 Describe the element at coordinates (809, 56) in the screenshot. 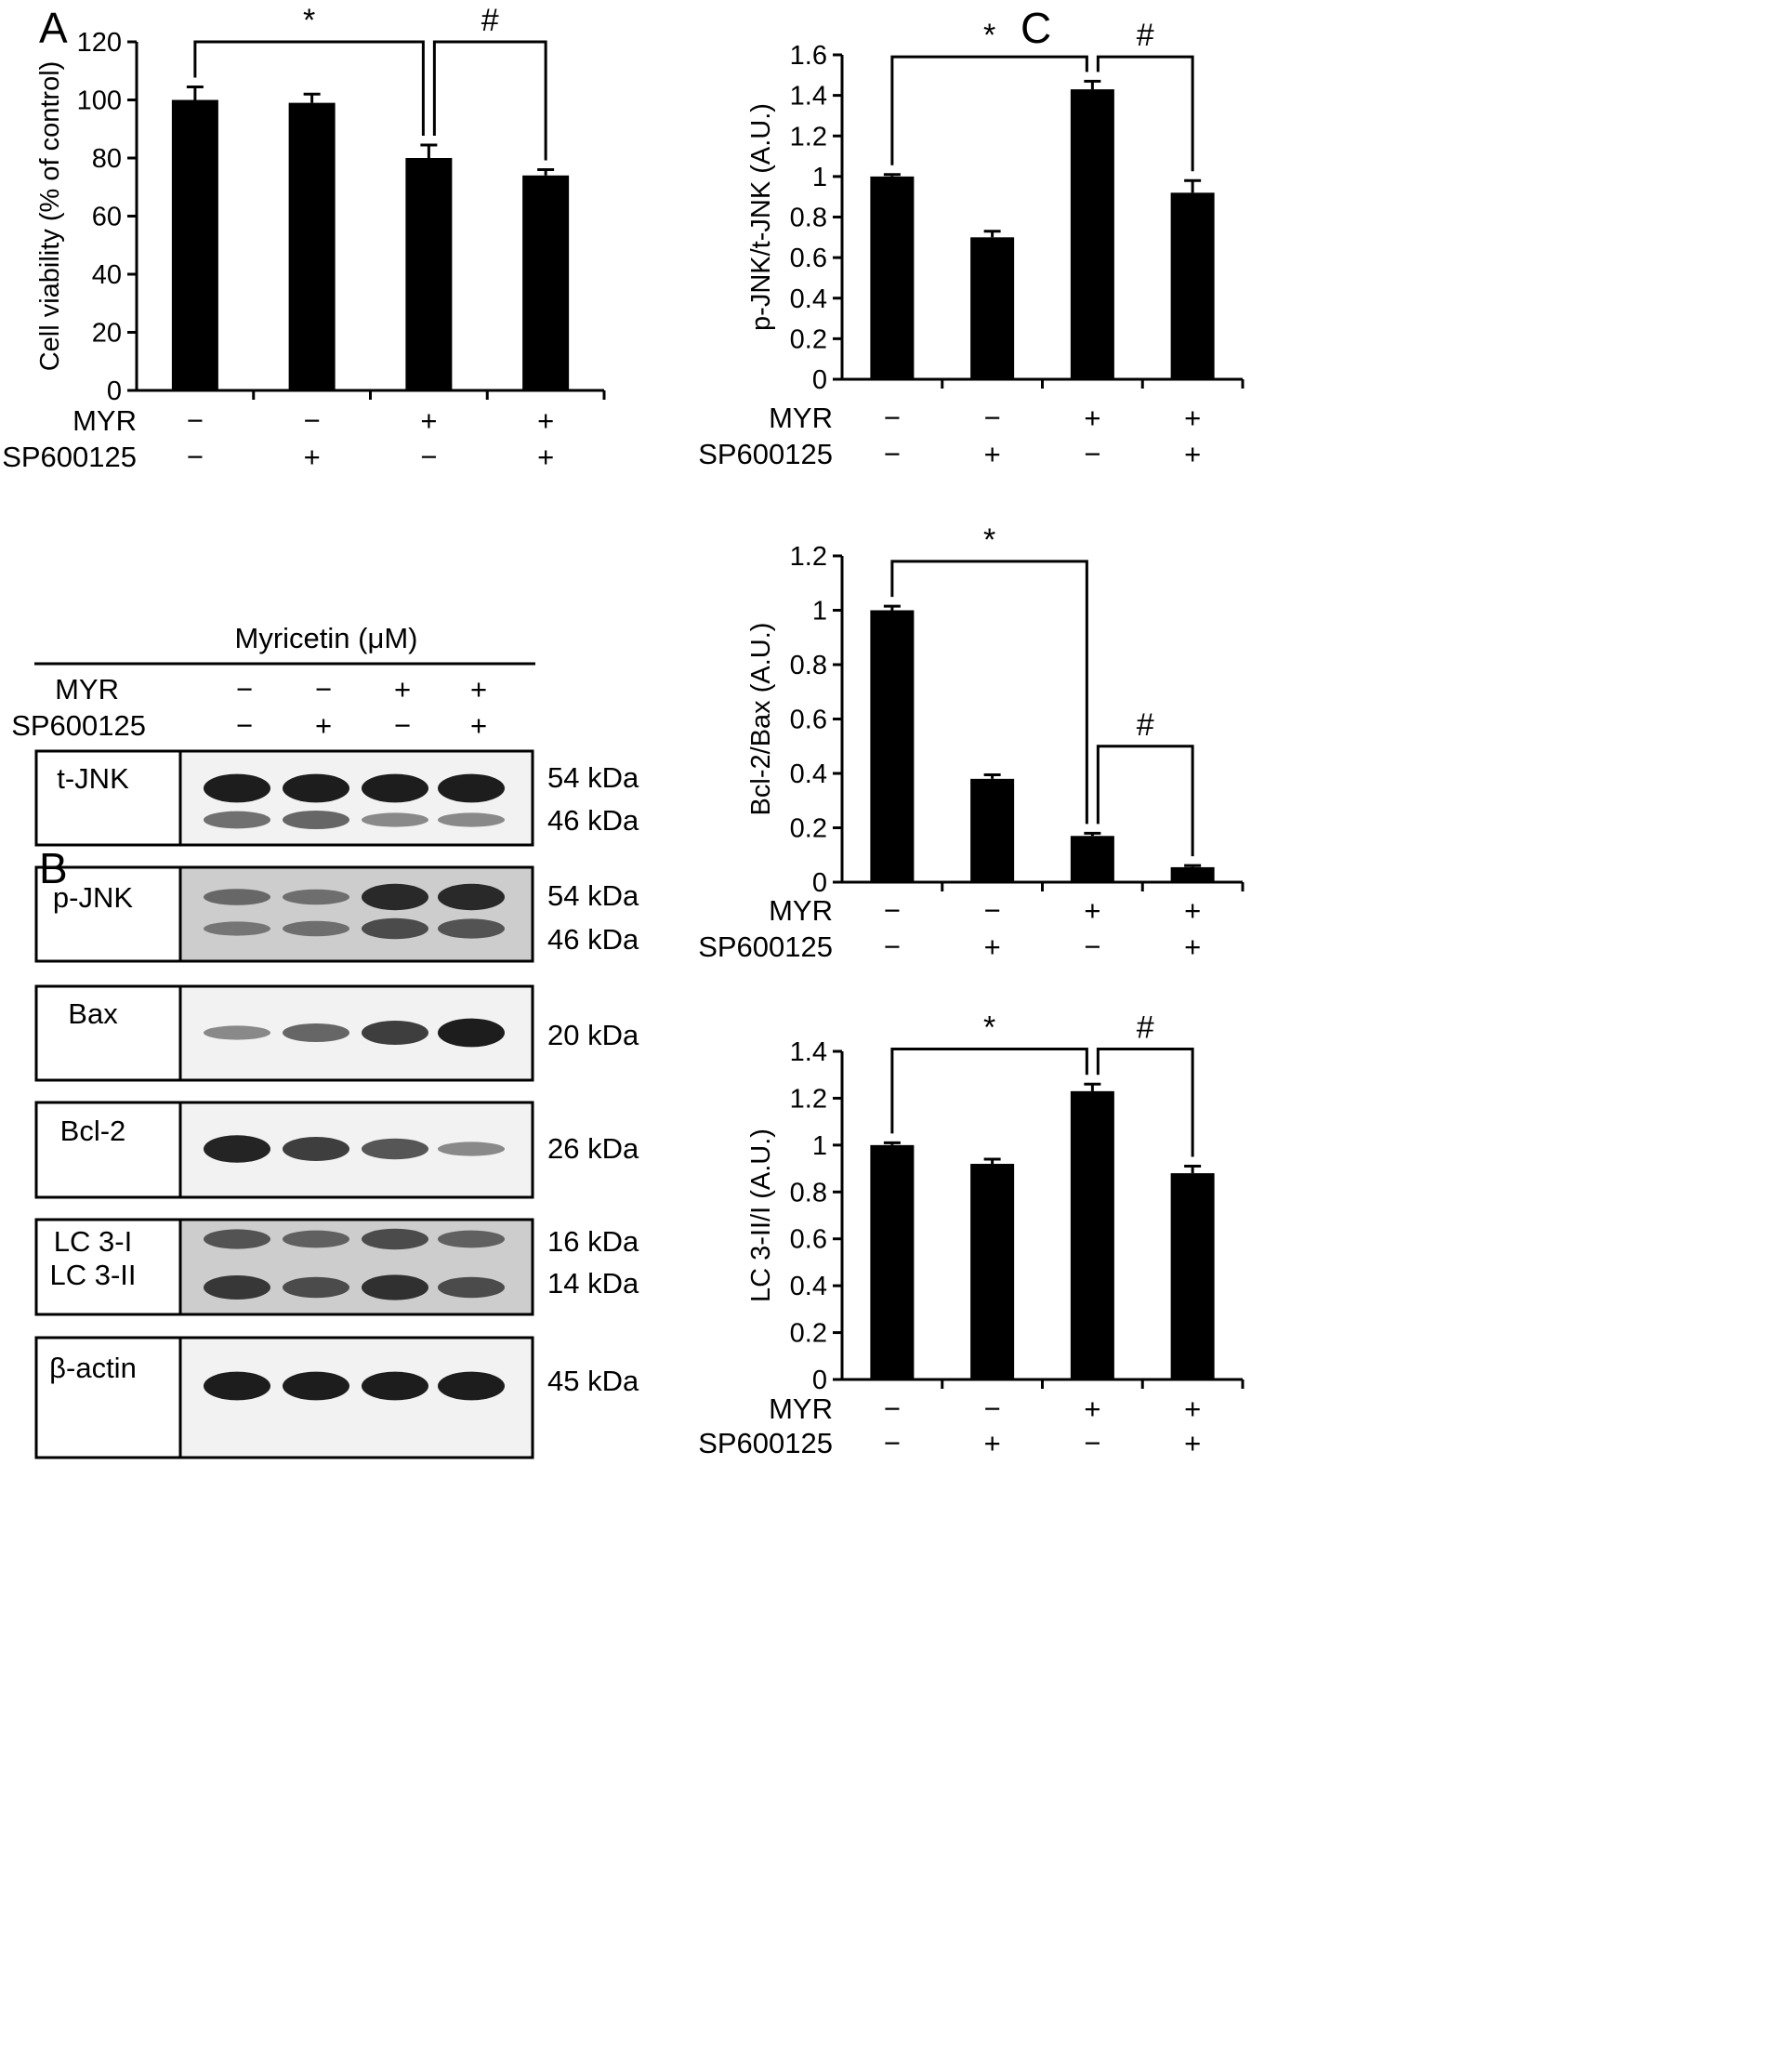

I see `y-tick-label: 1.6` at that location.